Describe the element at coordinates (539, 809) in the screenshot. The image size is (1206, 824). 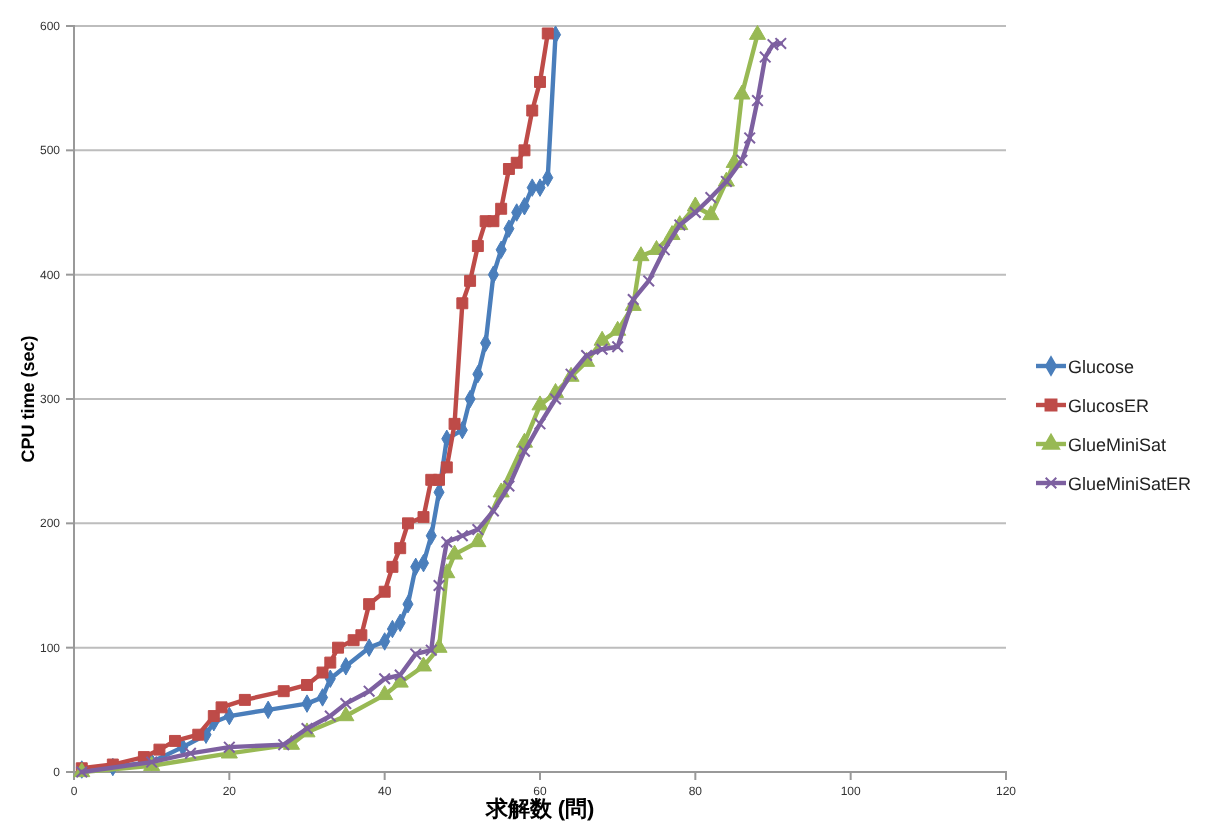
I see `x-axis-title: 求解数 (問)` at that location.